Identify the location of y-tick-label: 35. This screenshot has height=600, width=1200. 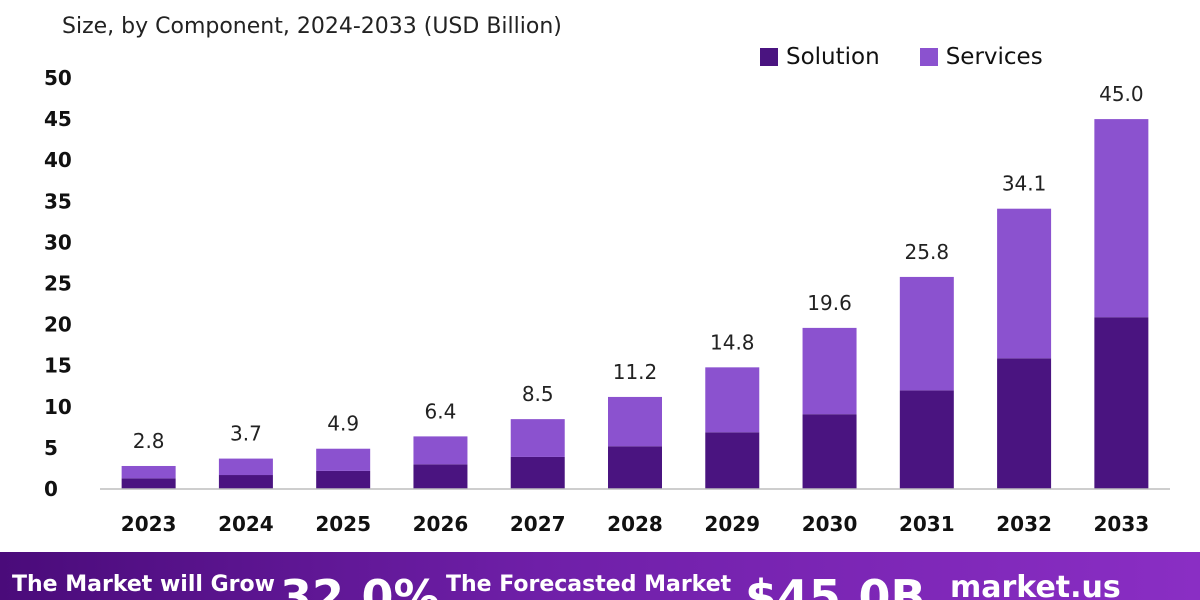
(58, 201).